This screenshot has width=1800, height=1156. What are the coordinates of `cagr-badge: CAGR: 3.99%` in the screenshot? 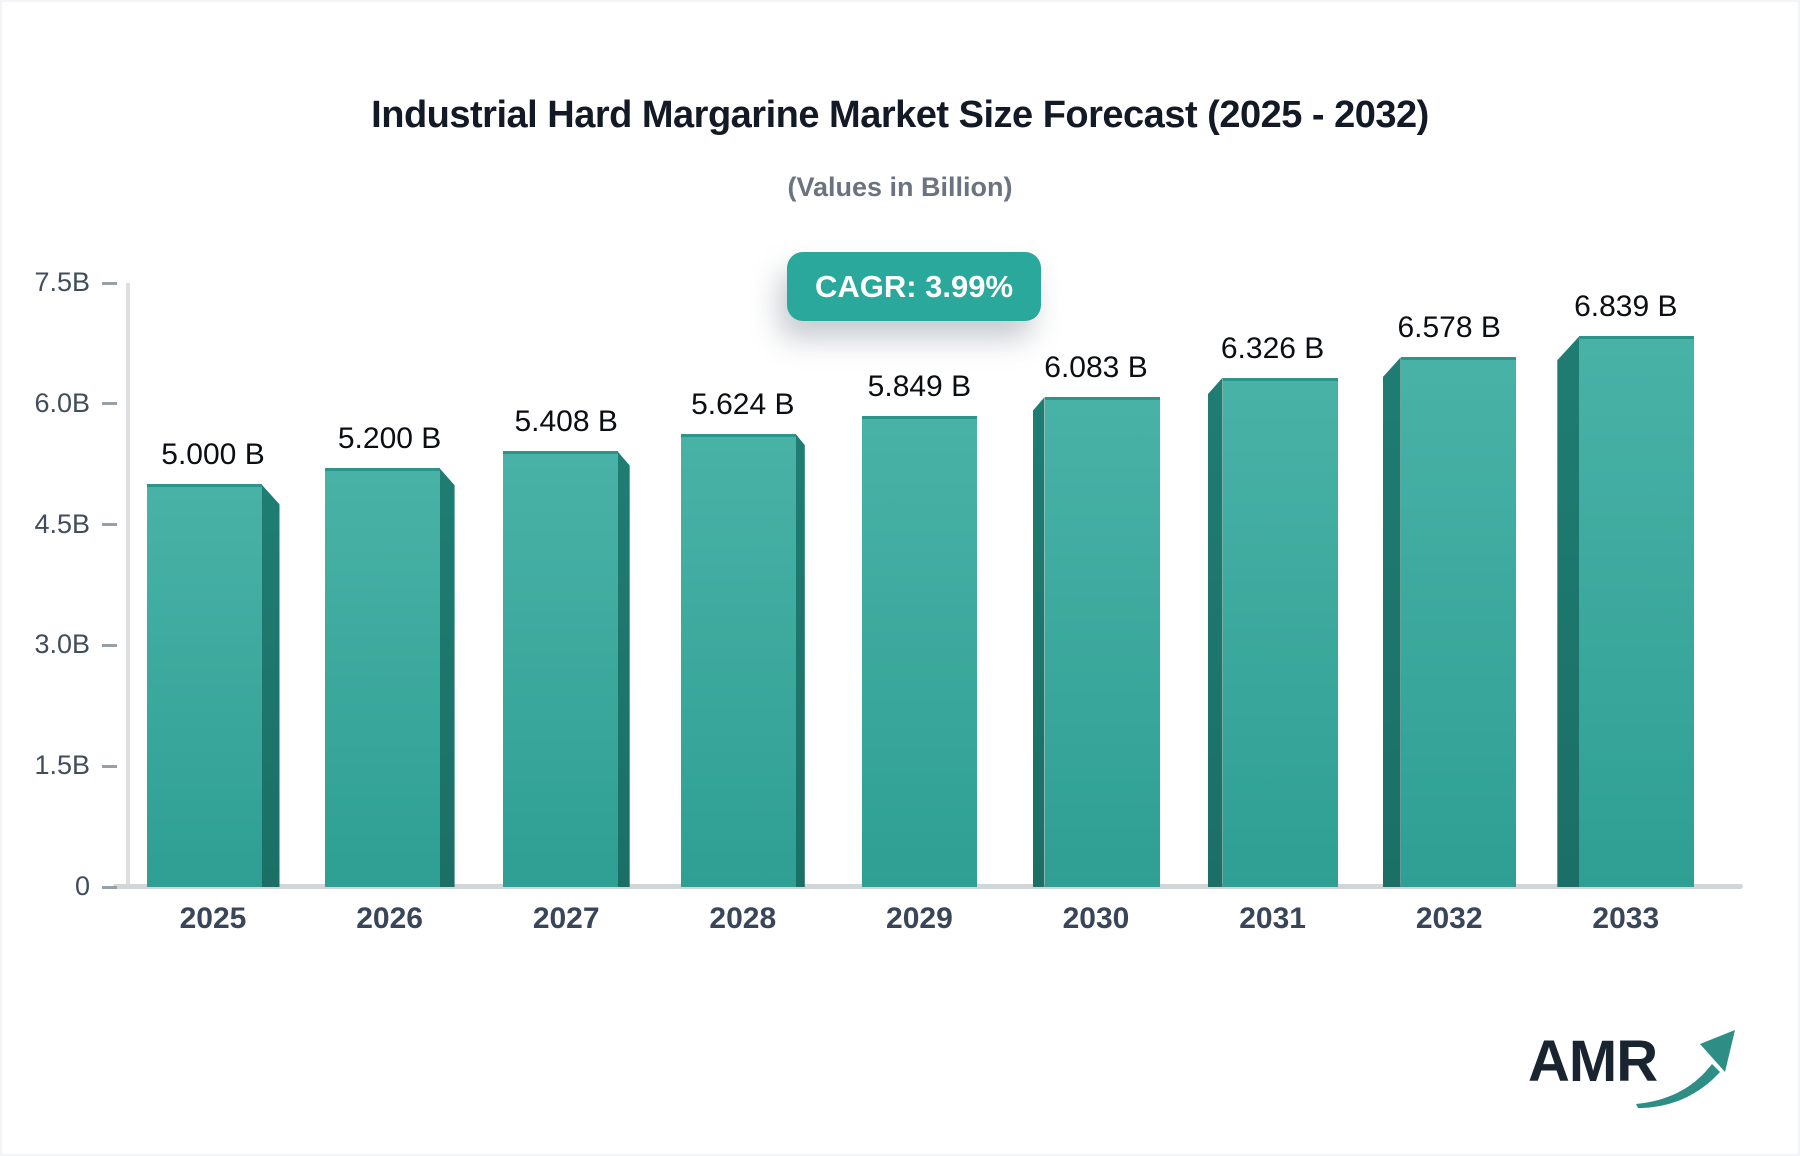 It's located at (914, 286).